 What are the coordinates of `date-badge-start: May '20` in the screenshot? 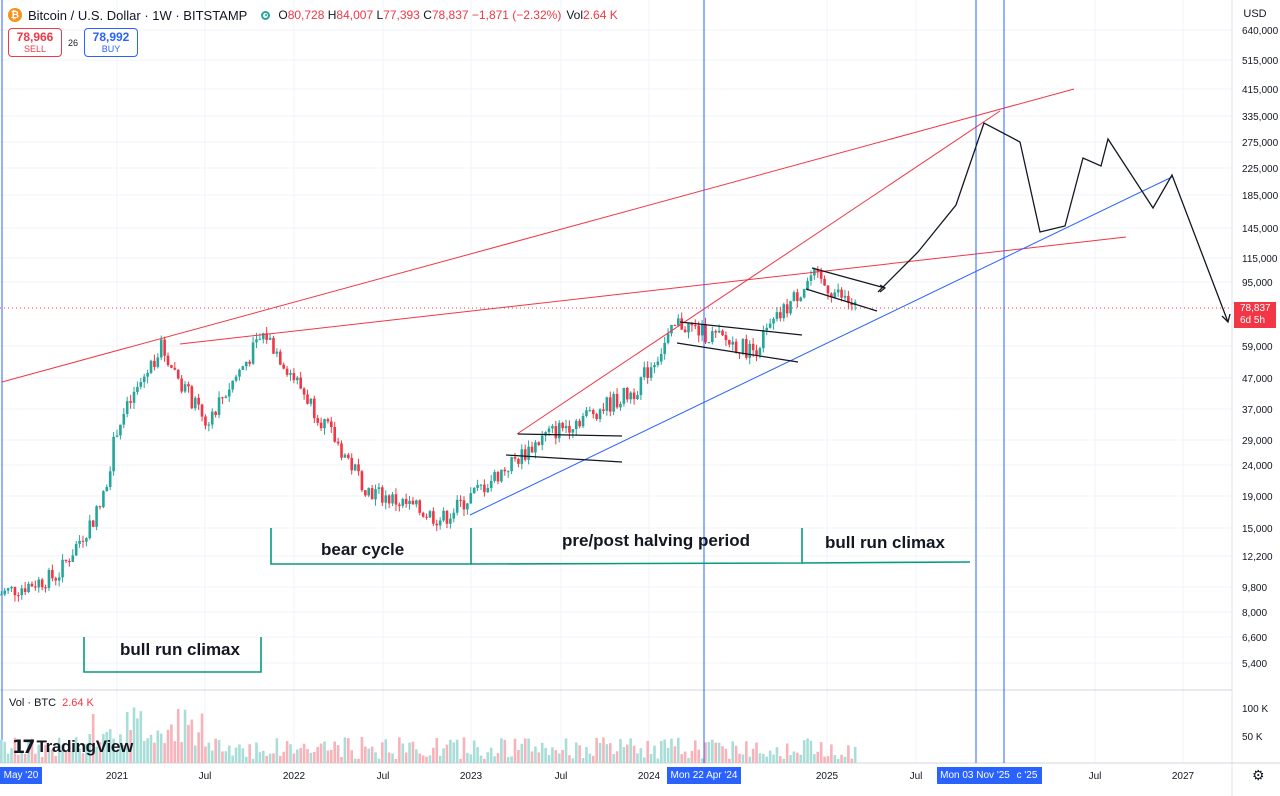 It's located at (21, 775).